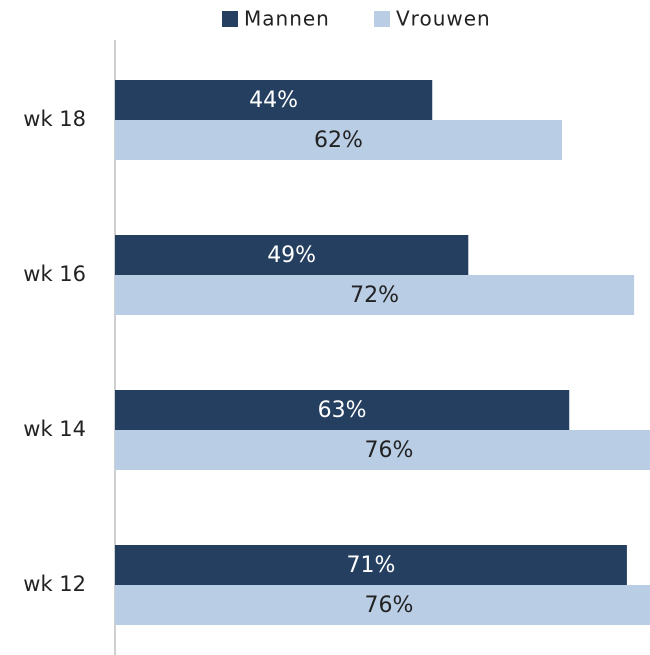 The height and width of the screenshot is (655, 650). I want to click on value-label: 44%, so click(273, 100).